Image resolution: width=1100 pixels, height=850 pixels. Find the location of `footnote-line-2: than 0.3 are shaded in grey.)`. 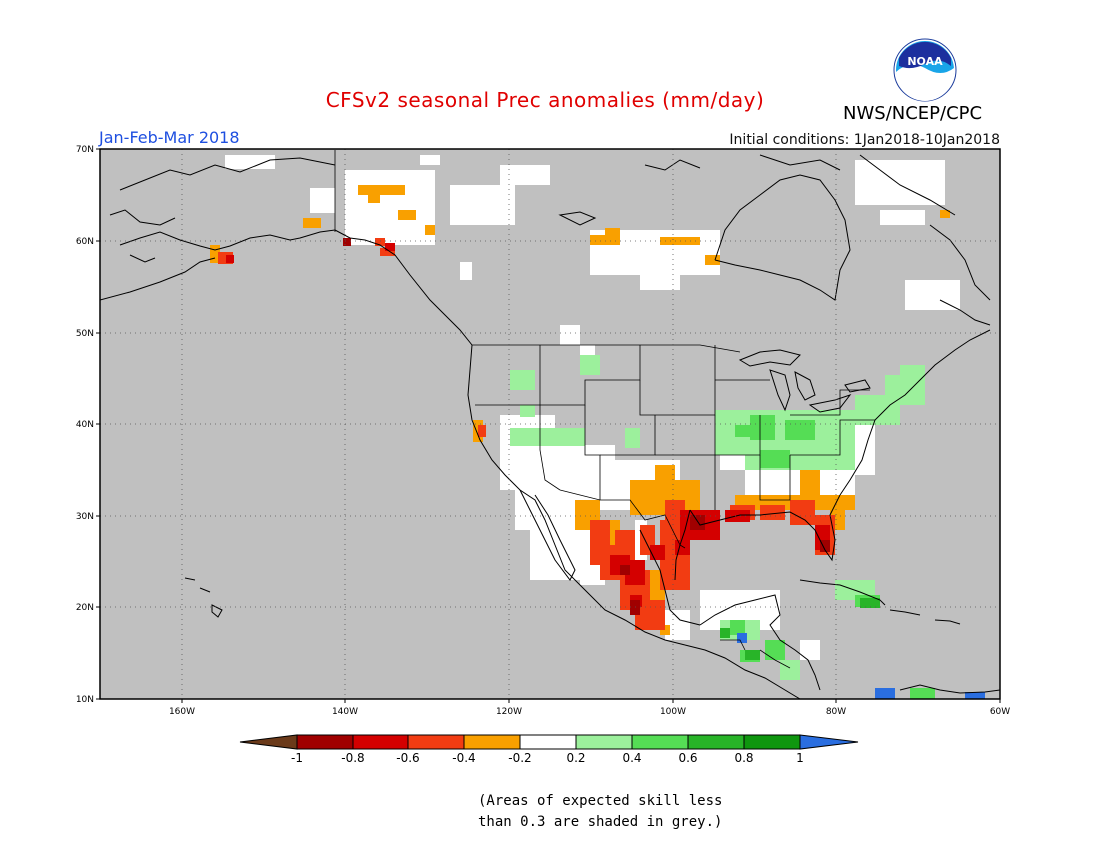

footnote-line-2: than 0.3 are shaded in grey.) is located at coordinates (600, 822).